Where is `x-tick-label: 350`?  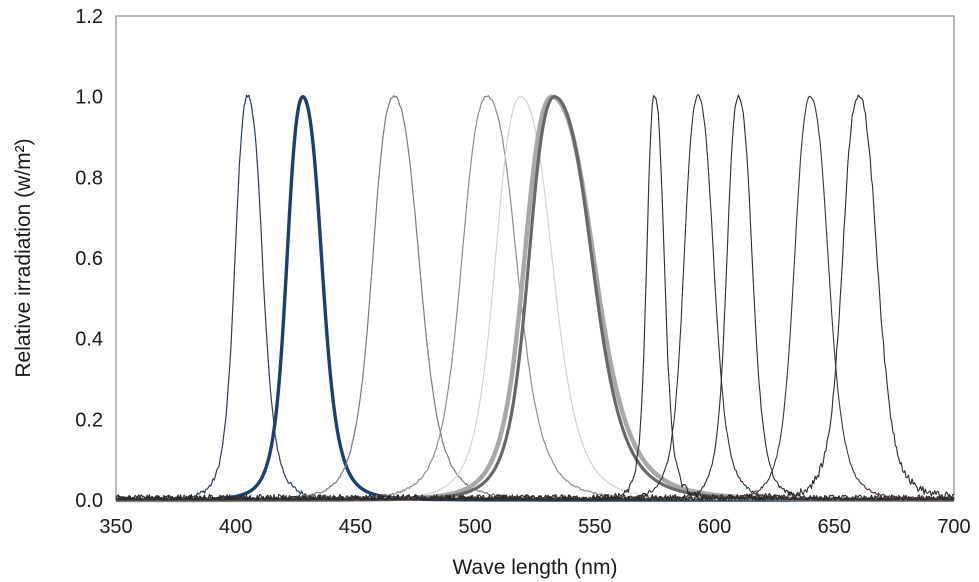 x-tick-label: 350 is located at coordinates (115, 527).